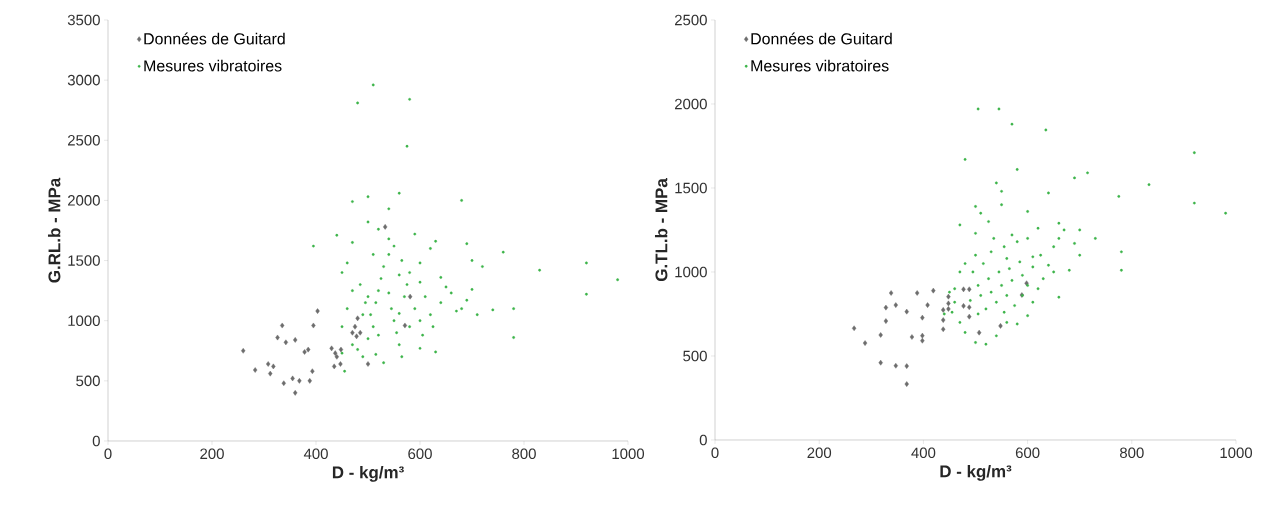  Describe the element at coordinates (54, 230) in the screenshot. I see `y-axis-title: G.RL.b - MPa` at that location.